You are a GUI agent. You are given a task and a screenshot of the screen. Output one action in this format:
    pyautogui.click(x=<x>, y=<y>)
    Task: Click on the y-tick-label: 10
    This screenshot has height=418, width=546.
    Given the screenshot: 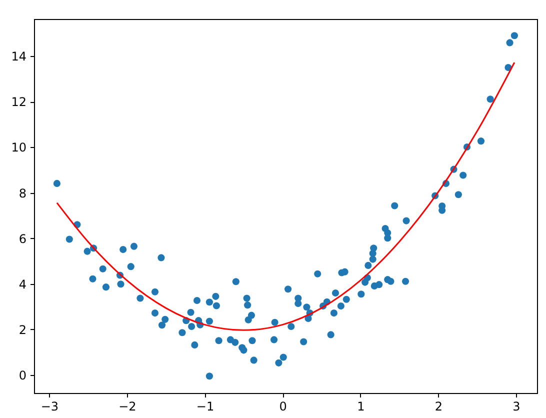 What is the action you would take?
    pyautogui.click(x=18, y=147)
    